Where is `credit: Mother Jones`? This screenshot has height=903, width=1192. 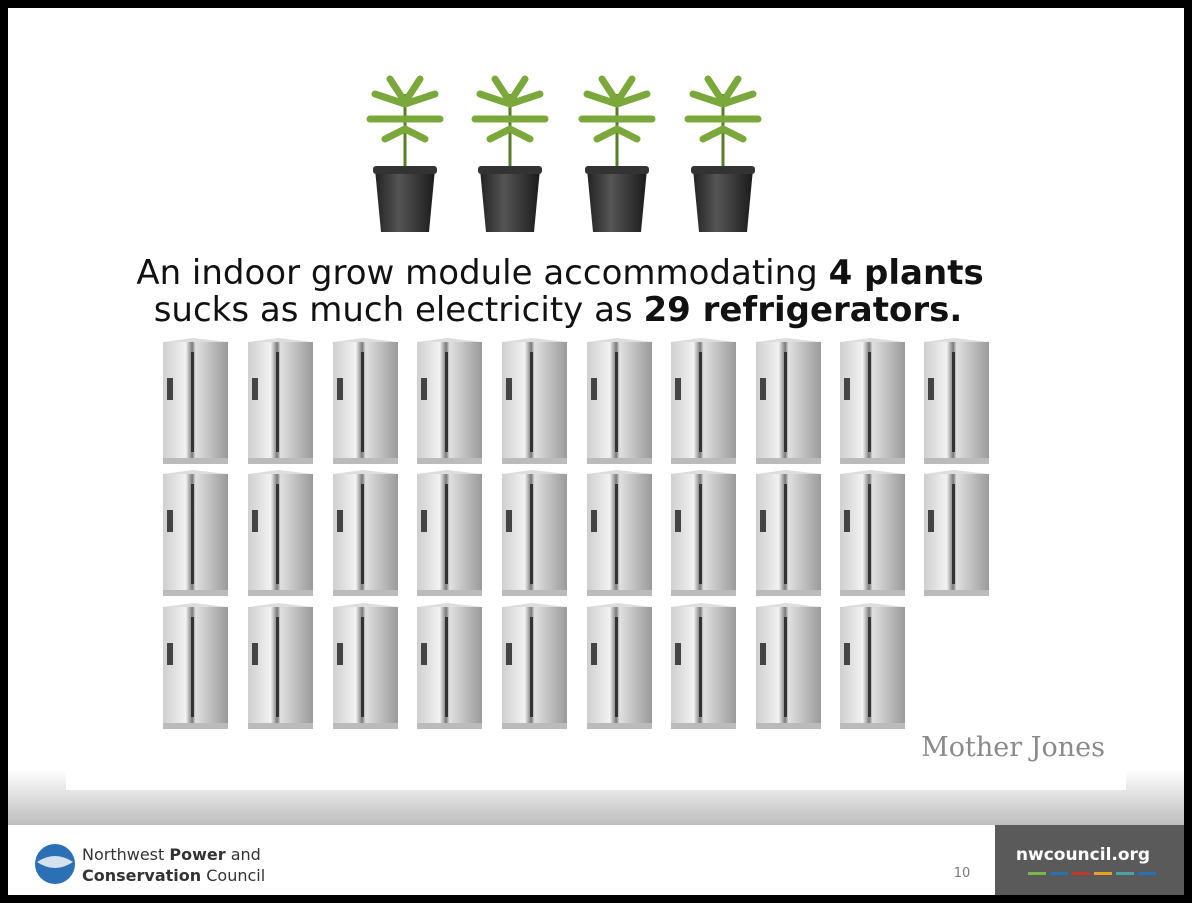 credit: Mother Jones is located at coordinates (1013, 747).